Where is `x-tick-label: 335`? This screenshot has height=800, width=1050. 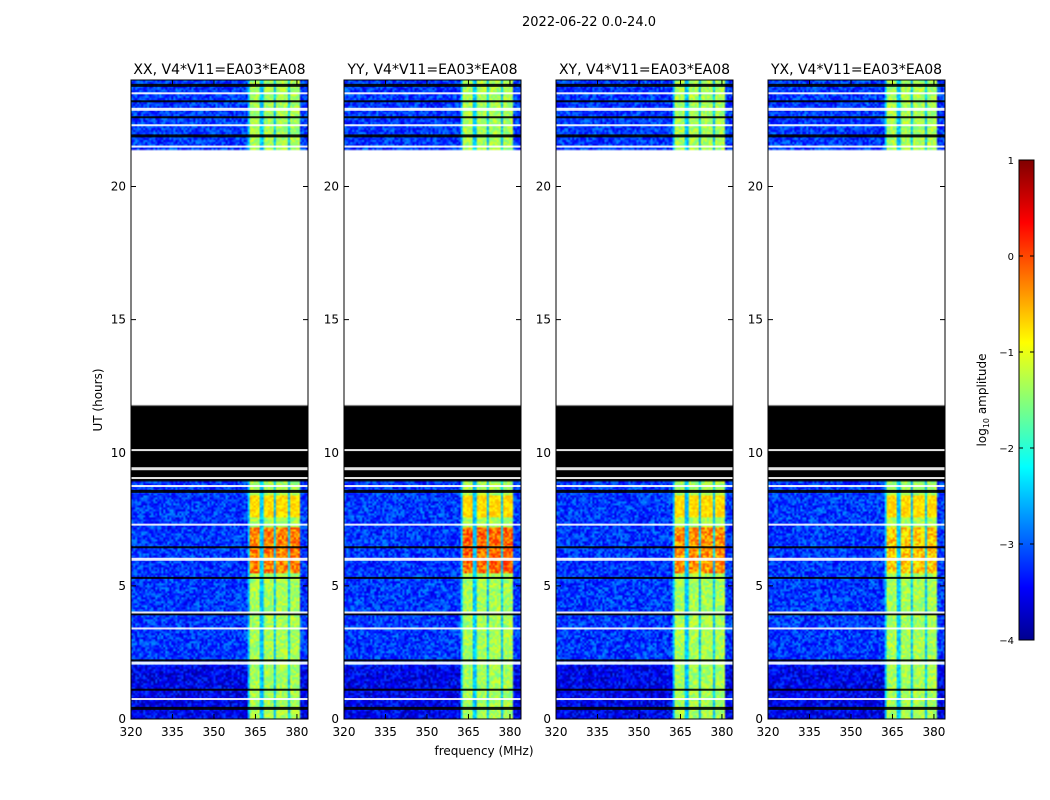 x-tick-label: 335 is located at coordinates (385, 732).